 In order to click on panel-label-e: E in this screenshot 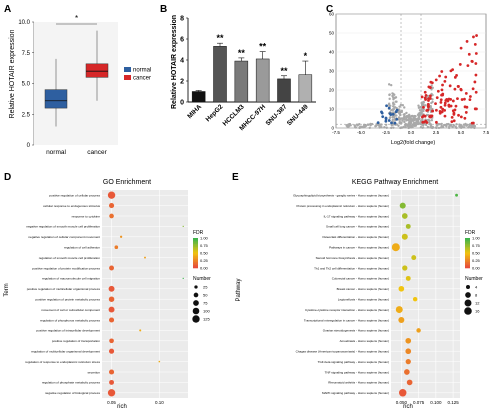, I will do `click(235, 177)`.